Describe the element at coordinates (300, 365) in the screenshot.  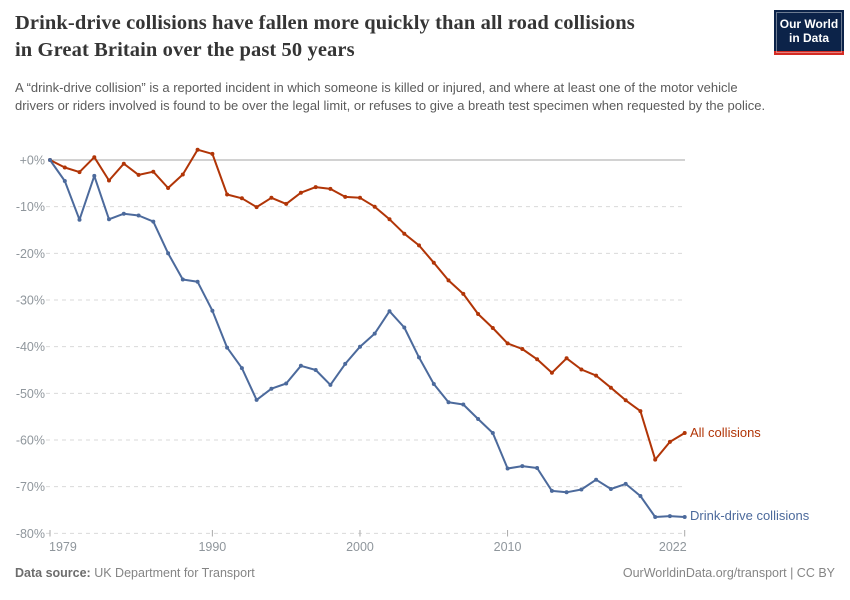
I see `data-point-drink-drive-collisions-1996` at that location.